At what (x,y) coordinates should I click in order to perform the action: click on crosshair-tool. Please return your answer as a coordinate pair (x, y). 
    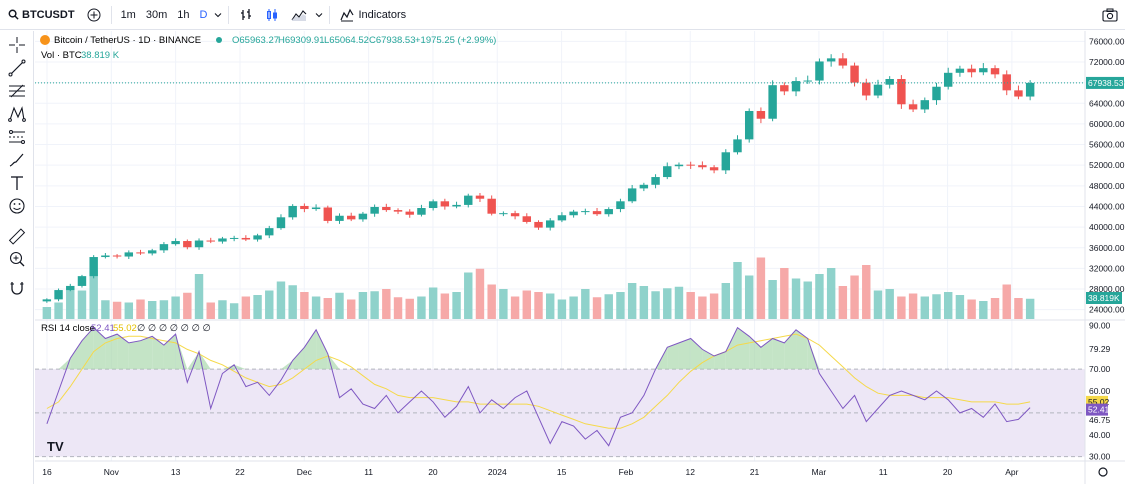
    Looking at the image, I should click on (17, 45).